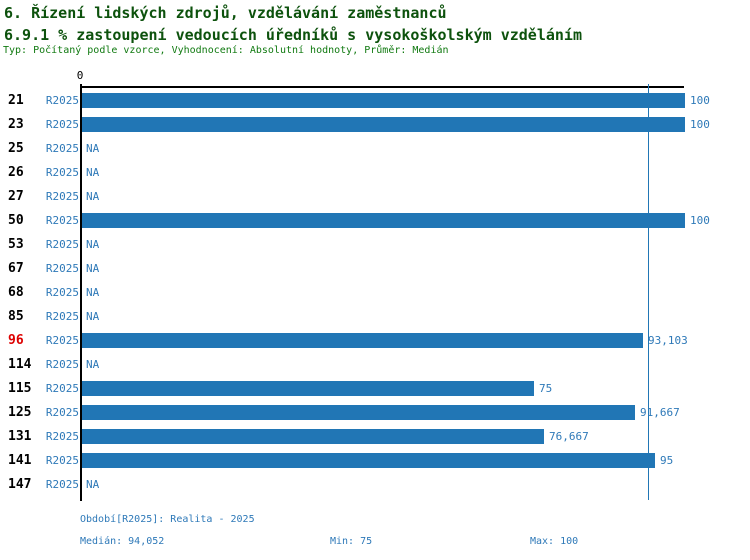 Image resolution: width=750 pixels, height=560 pixels. I want to click on chart-row: 115 R2025 75, so click(375, 389).